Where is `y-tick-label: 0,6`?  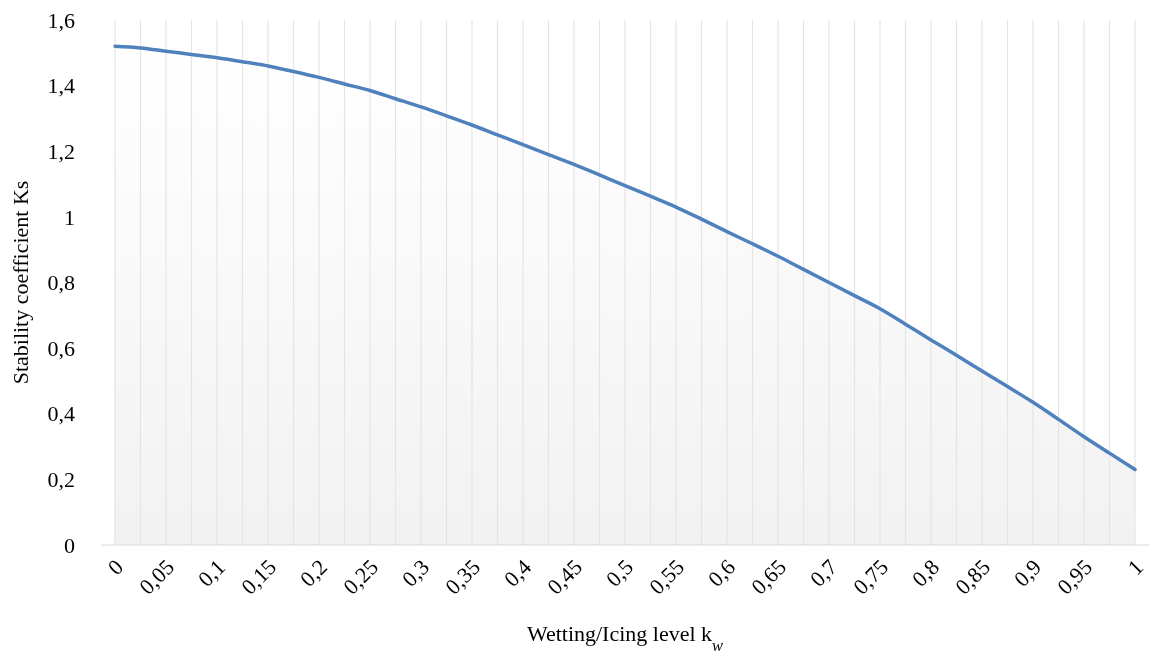 y-tick-label: 0,6 is located at coordinates (61, 348).